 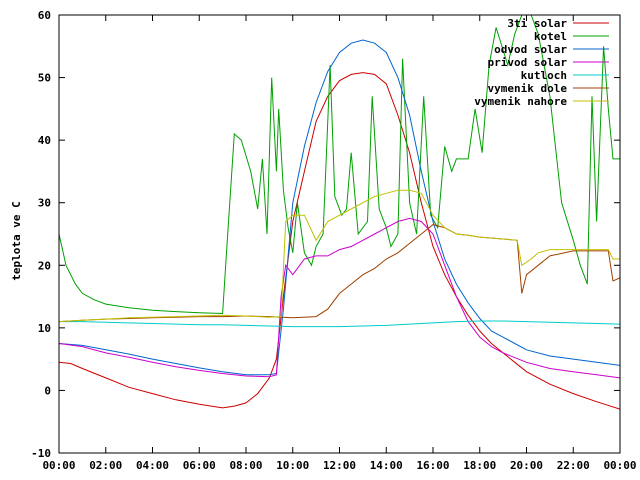 What do you see at coordinates (339, 324) in the screenshot?
I see `series-line-kutloch` at bounding box center [339, 324].